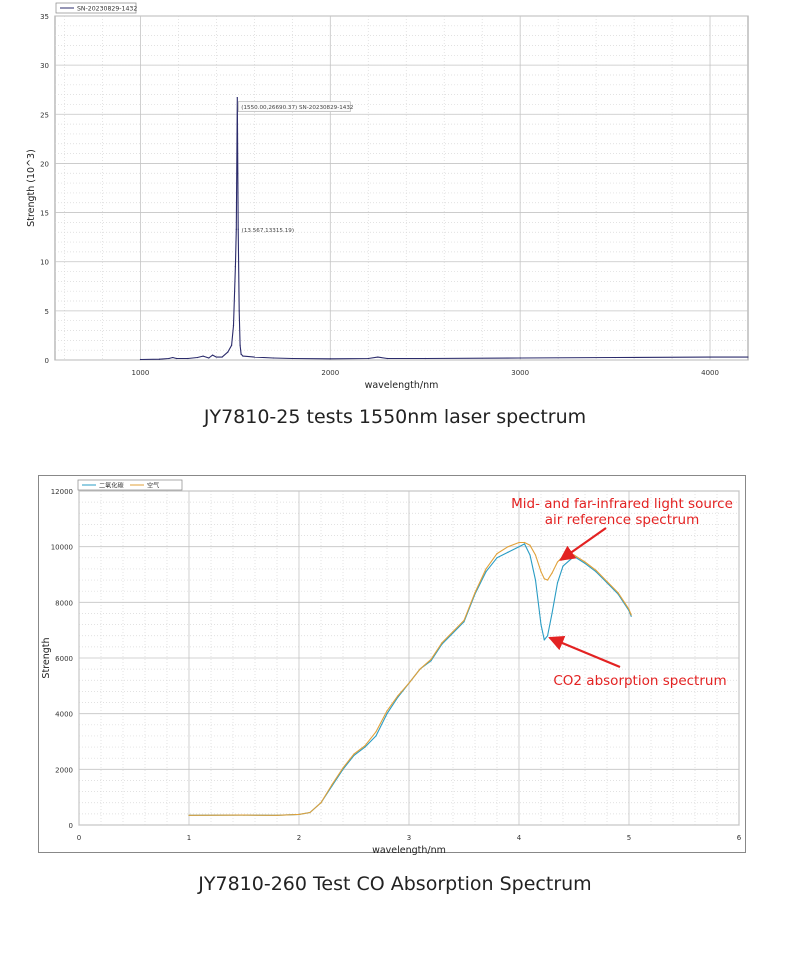 The width and height of the screenshot is (790, 977). Describe the element at coordinates (44, 214) in the screenshot. I see `y-tick-label: 15` at that location.